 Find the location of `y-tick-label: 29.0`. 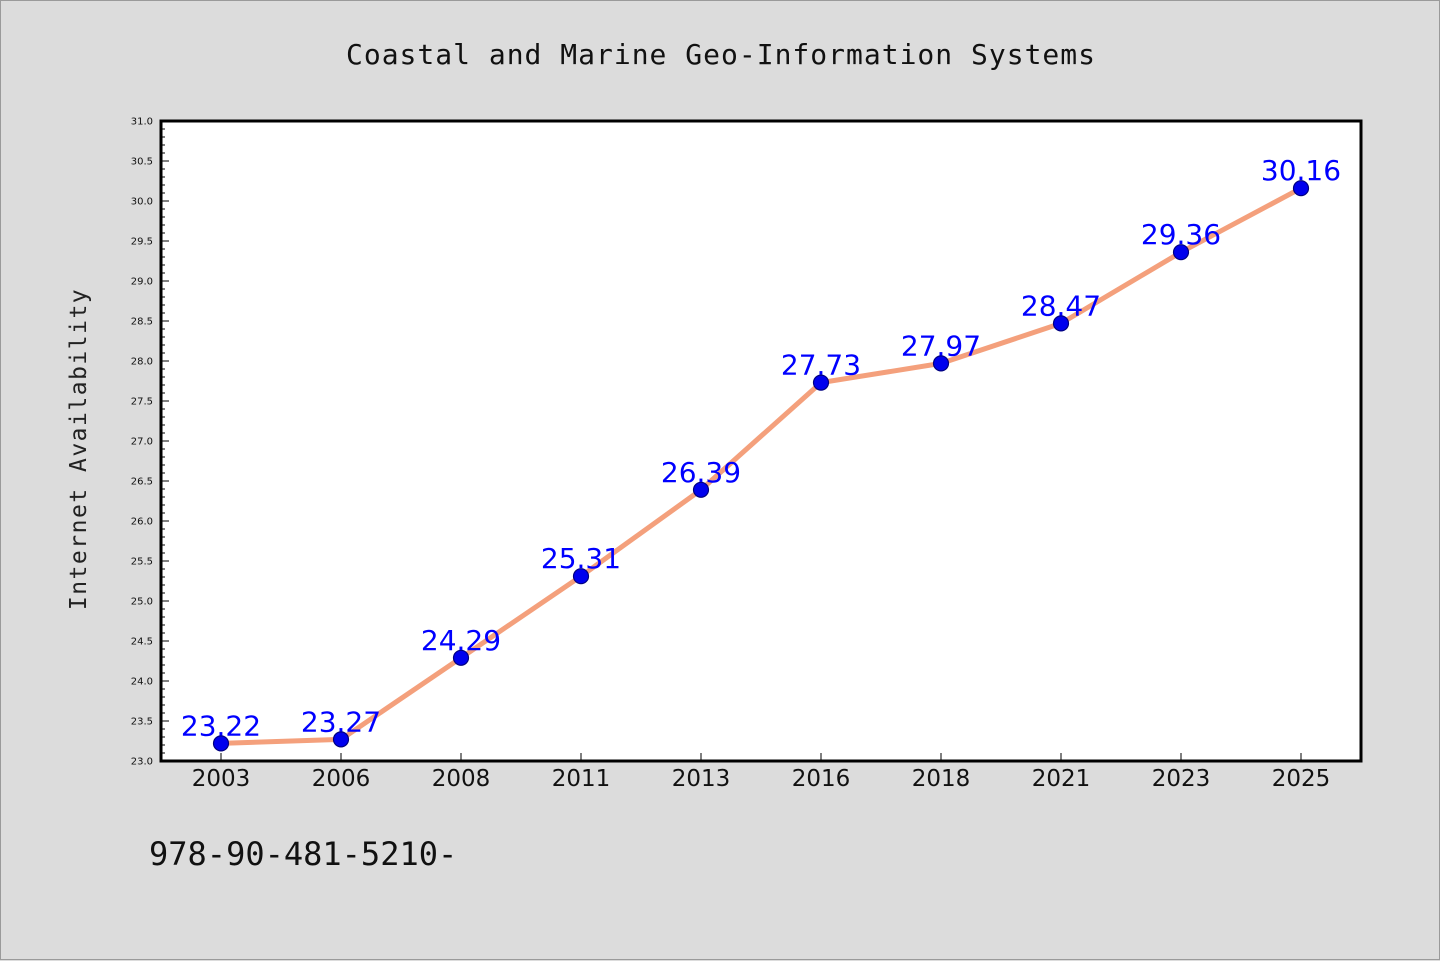

y-tick-label: 29.0 is located at coordinates (142, 282).